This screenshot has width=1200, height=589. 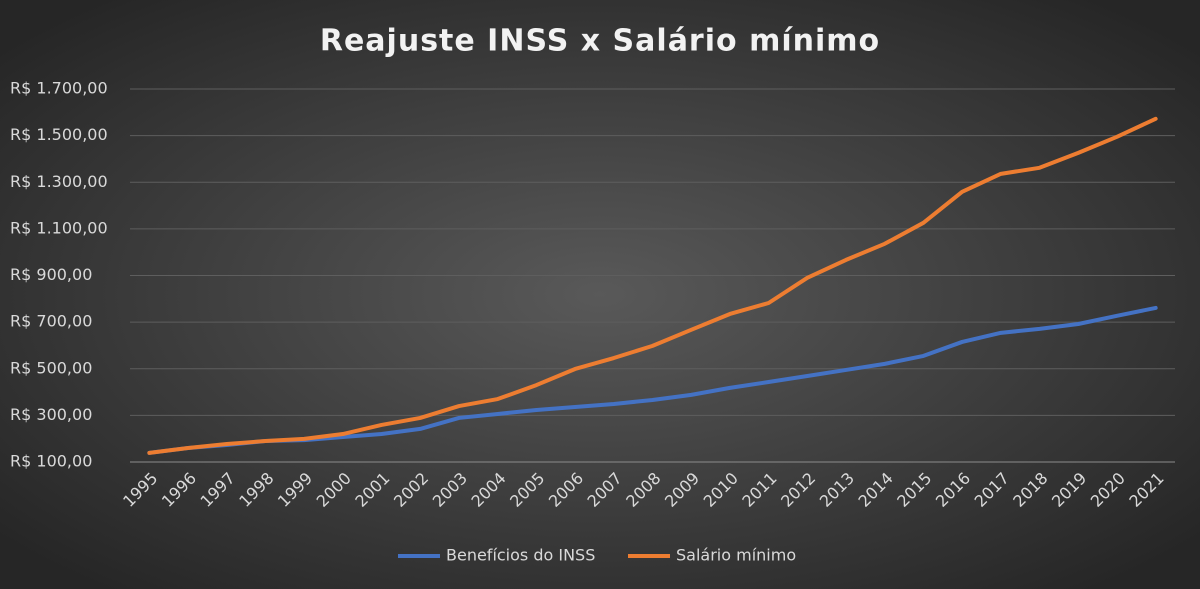 I want to click on legend-label: Benefícios do INSS, so click(x=520, y=555).